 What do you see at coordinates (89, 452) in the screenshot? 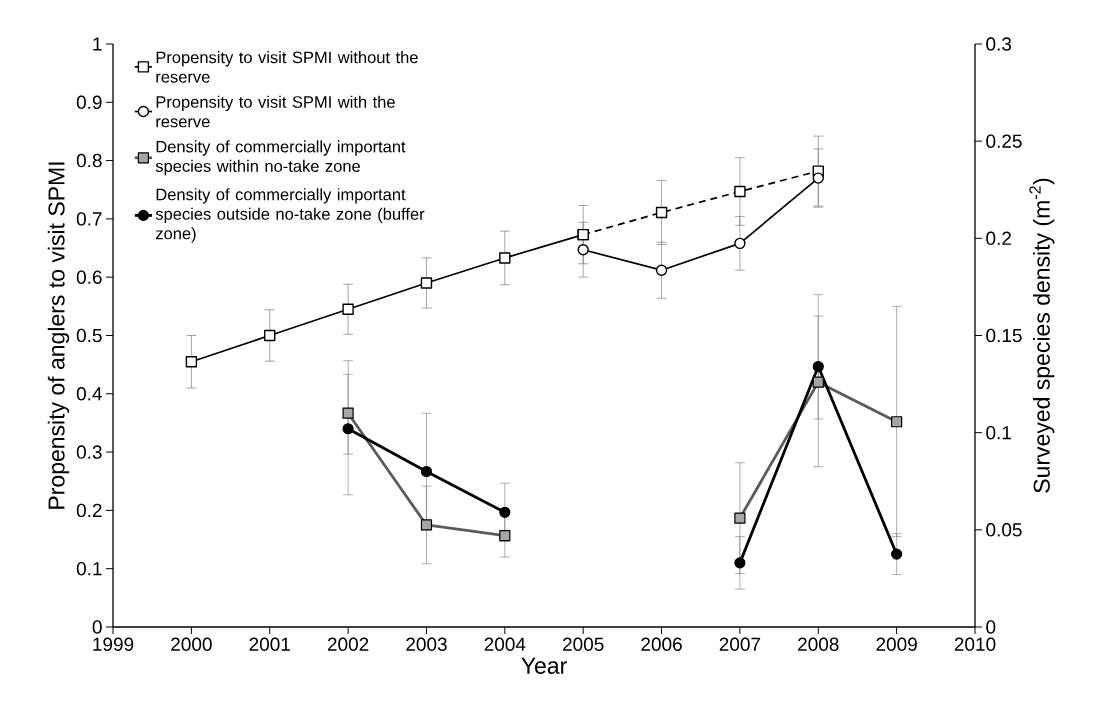
I see `y-tick-label: 0.3` at bounding box center [89, 452].